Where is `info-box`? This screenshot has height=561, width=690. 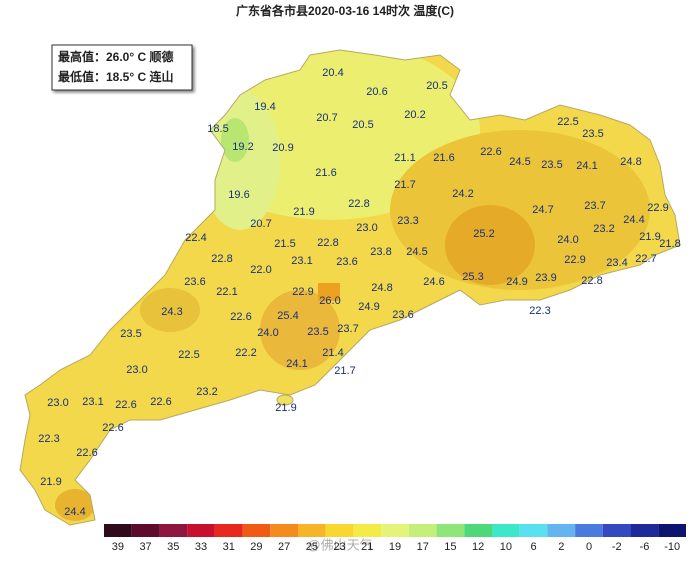
info-box is located at coordinates (122, 67).